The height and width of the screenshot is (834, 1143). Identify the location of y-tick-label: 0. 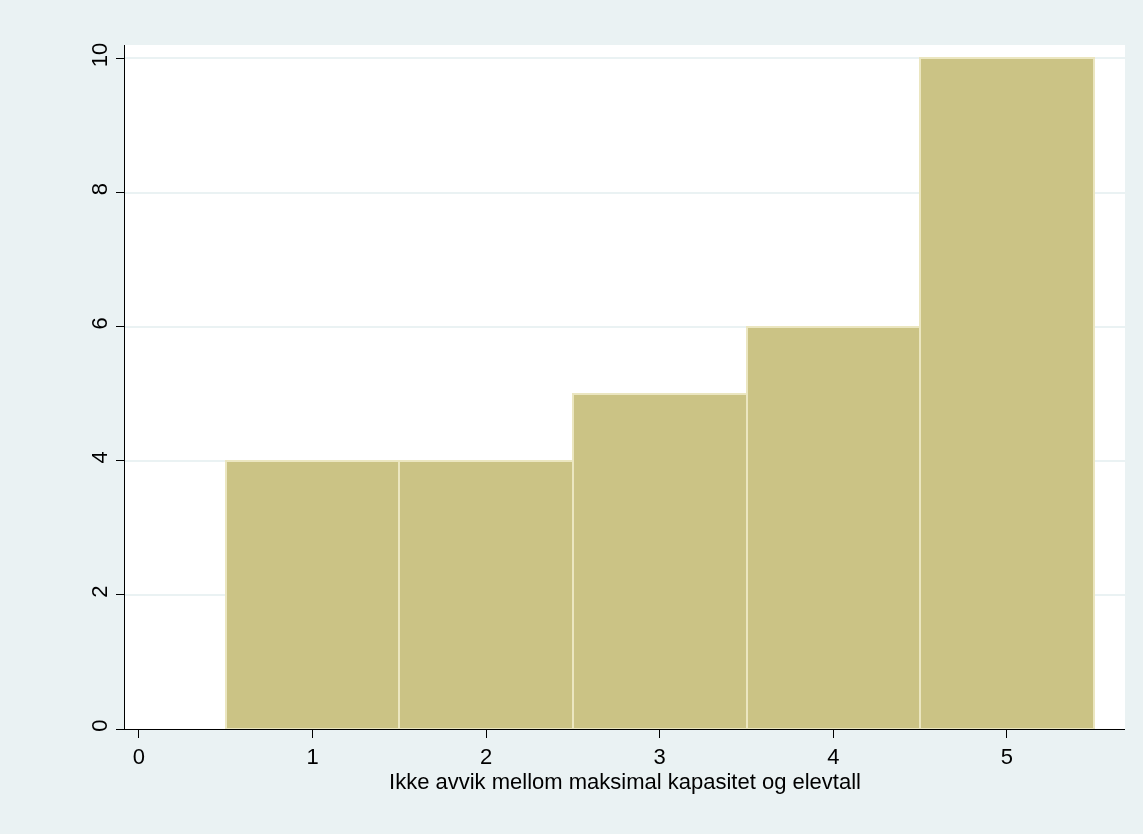
(100, 725).